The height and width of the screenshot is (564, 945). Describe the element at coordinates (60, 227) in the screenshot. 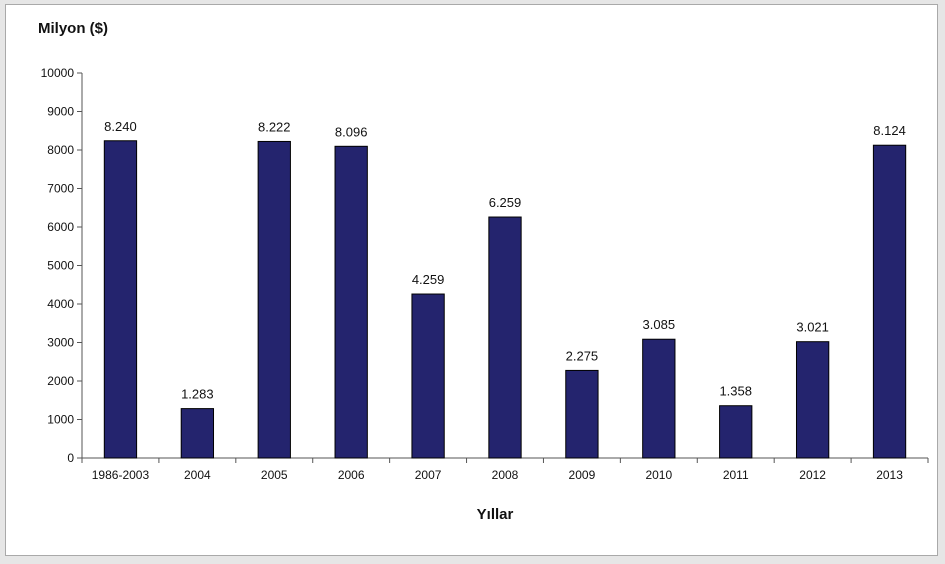

I see `y-tick-label: 6000` at that location.